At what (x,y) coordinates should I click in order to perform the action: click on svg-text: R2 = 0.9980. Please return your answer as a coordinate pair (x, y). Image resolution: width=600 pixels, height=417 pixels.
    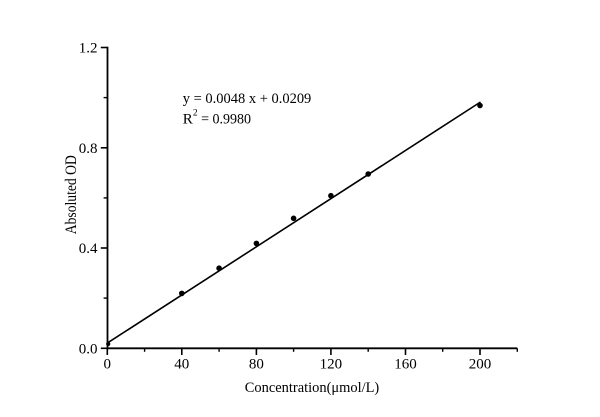
    Looking at the image, I should click on (217, 118).